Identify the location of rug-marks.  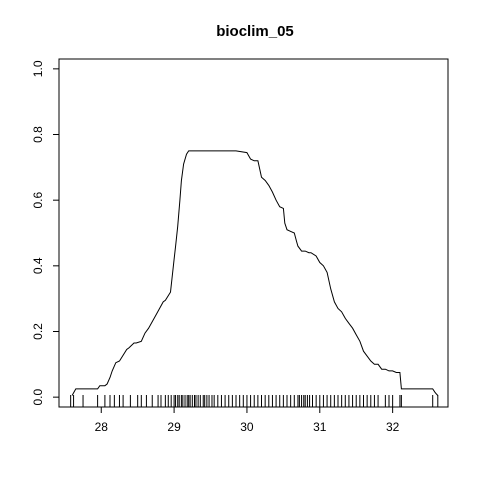
(254, 401).